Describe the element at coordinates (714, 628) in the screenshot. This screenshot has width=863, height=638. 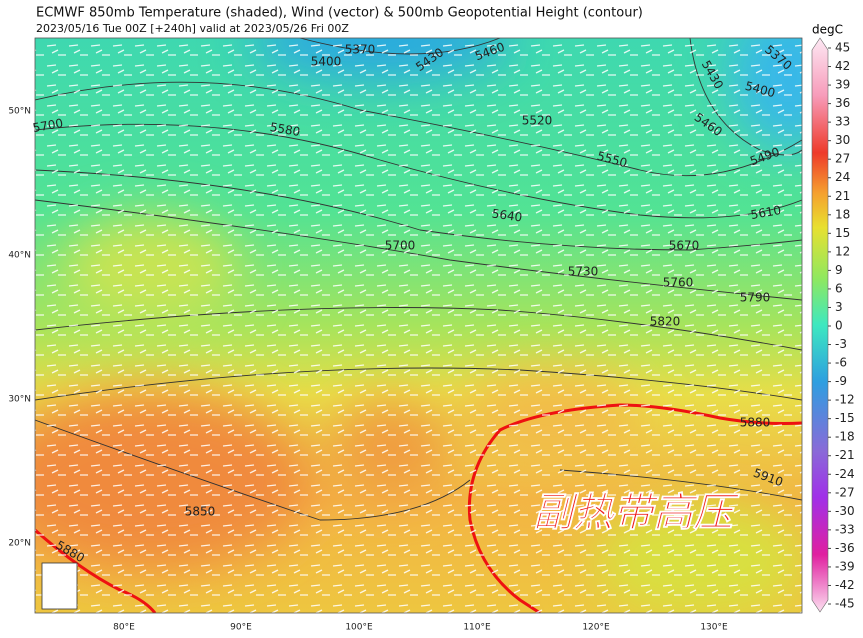
I see `lon-label: 130°E` at that location.